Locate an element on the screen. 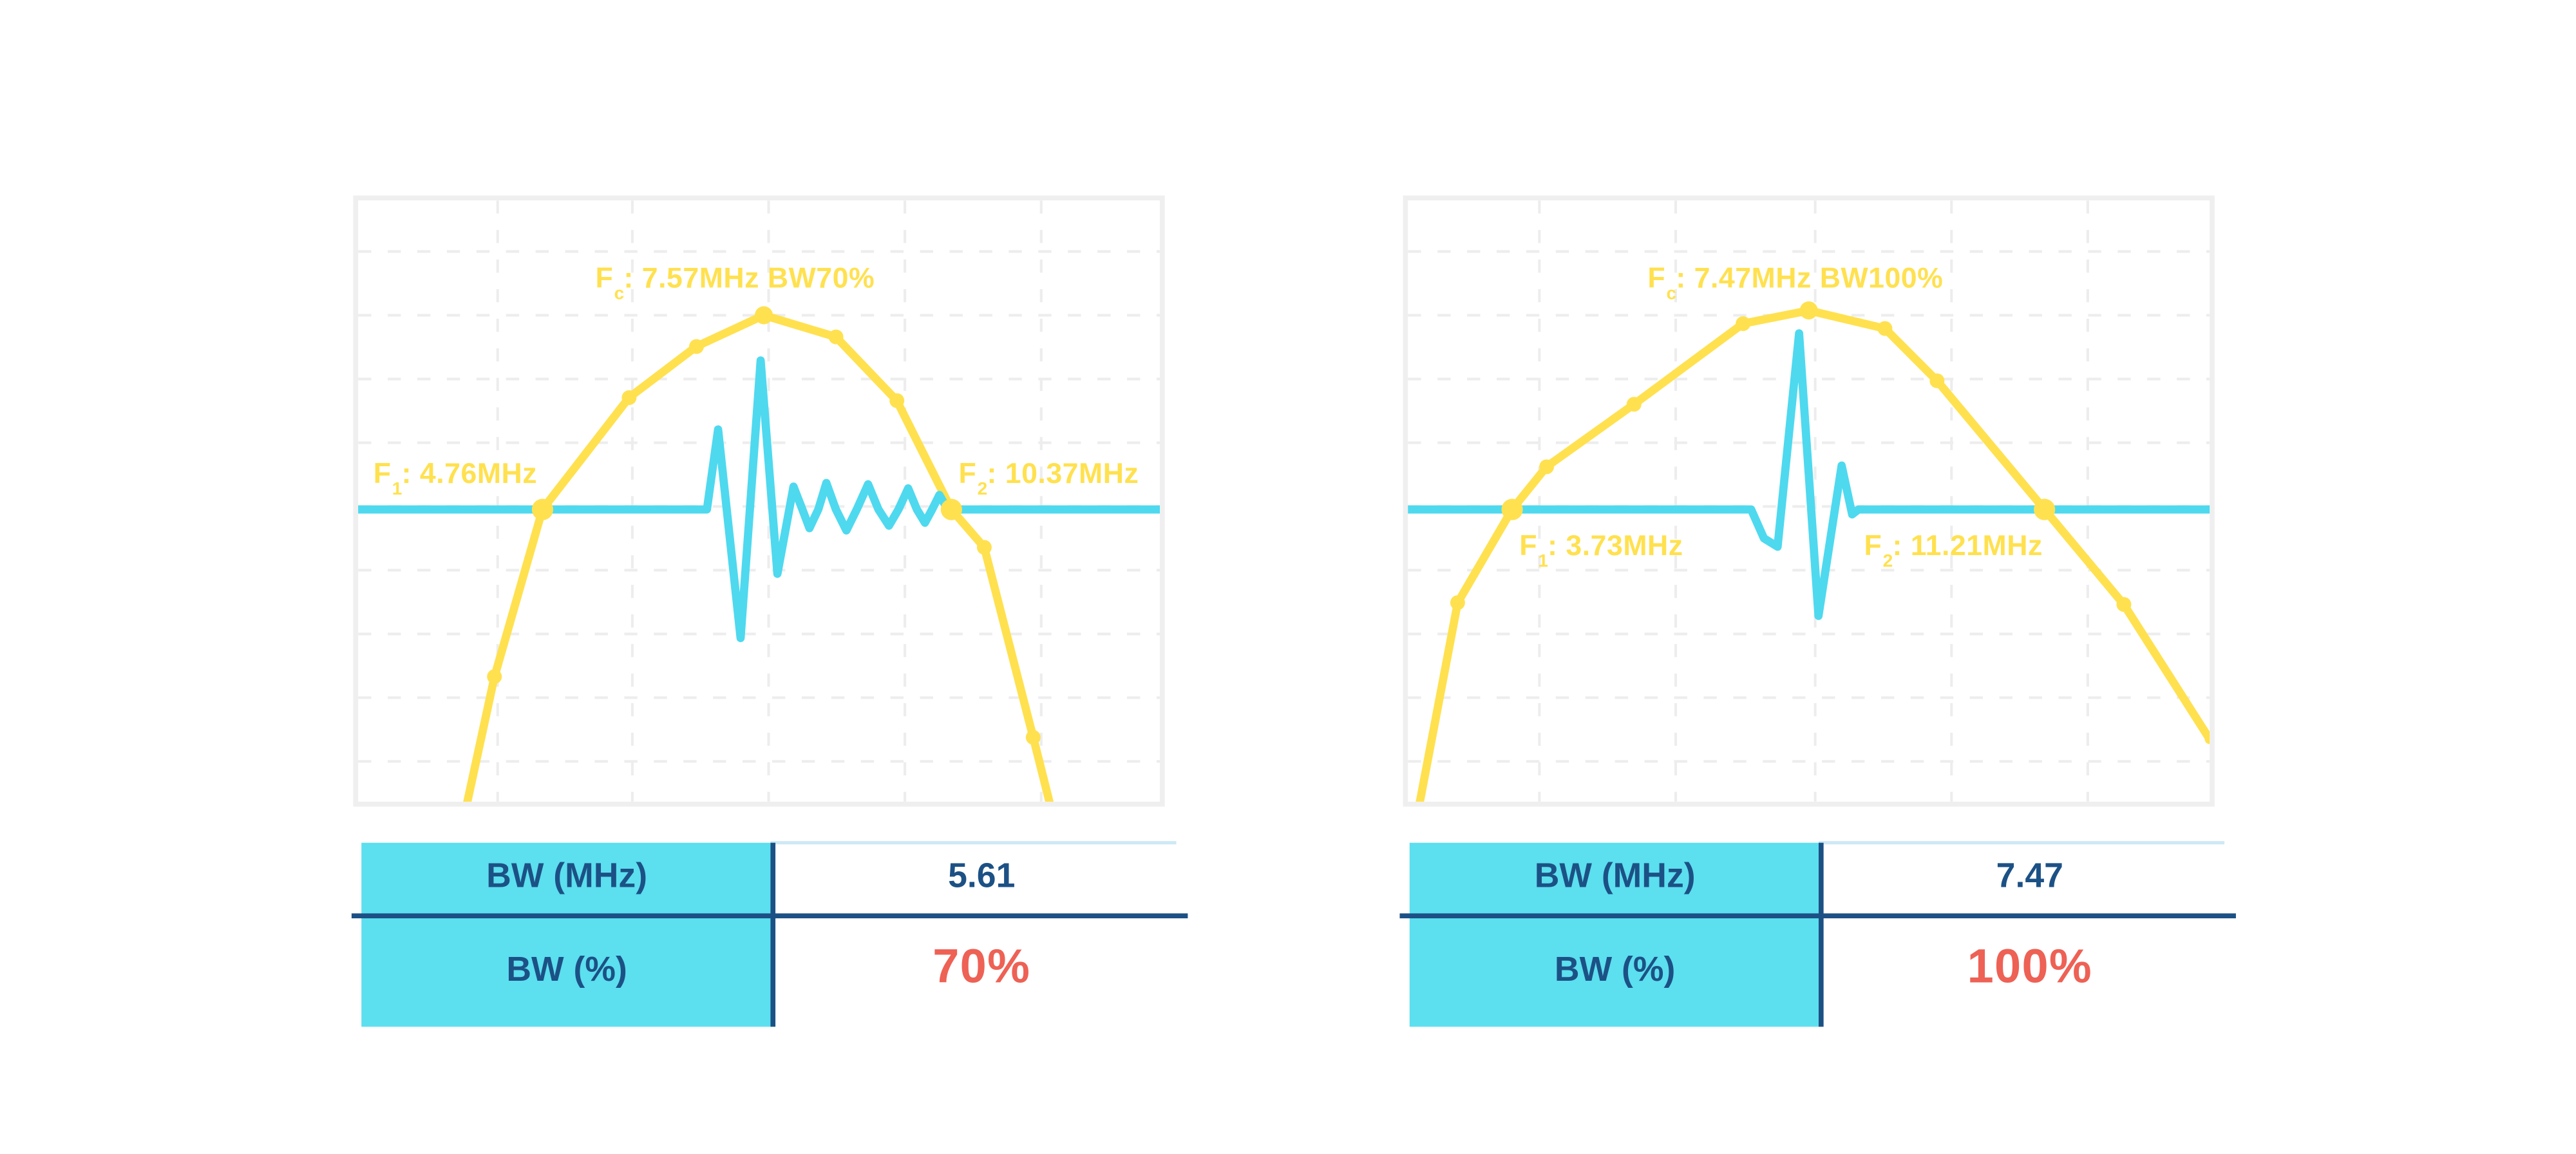 The width and height of the screenshot is (2576, 1154). bw-mhz-value: 5.61 is located at coordinates (982, 876).